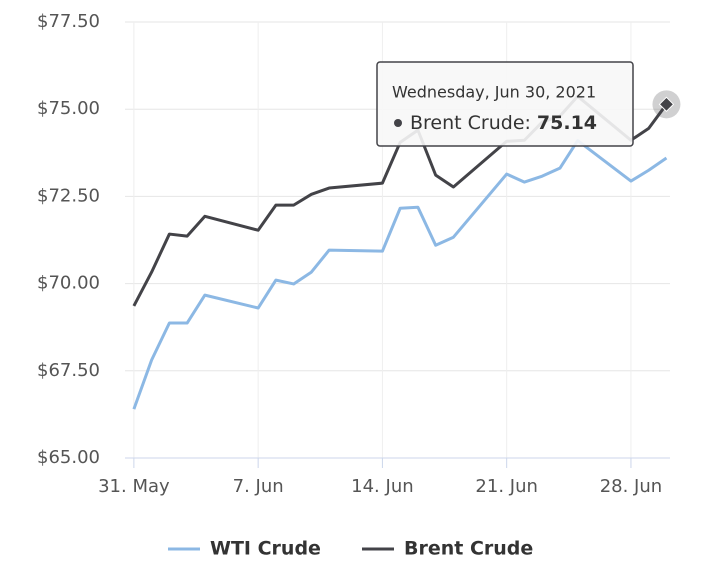  What do you see at coordinates (382, 486) in the screenshot?
I see `x-tick-label: 14. Jun` at bounding box center [382, 486].